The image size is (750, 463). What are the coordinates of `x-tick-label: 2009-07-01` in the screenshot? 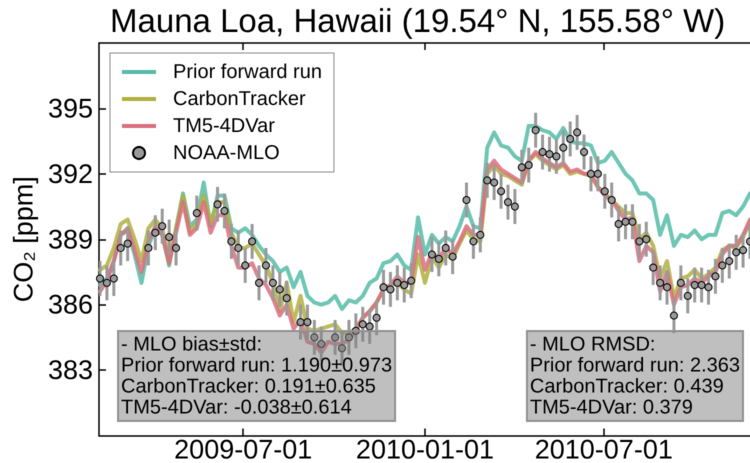 It's located at (243, 448).